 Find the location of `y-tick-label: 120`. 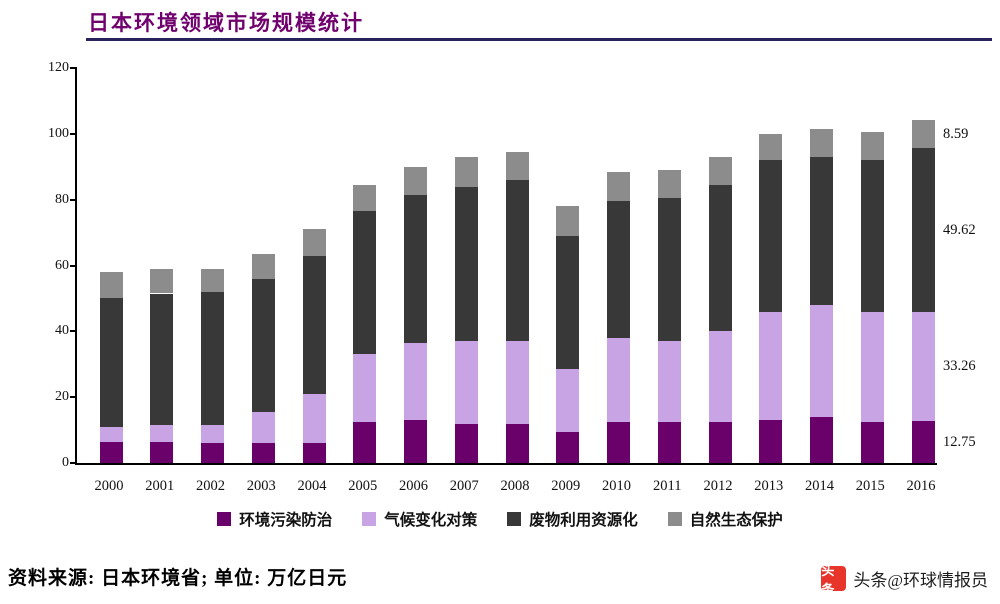

y-tick-label: 120 is located at coordinates (58, 67).